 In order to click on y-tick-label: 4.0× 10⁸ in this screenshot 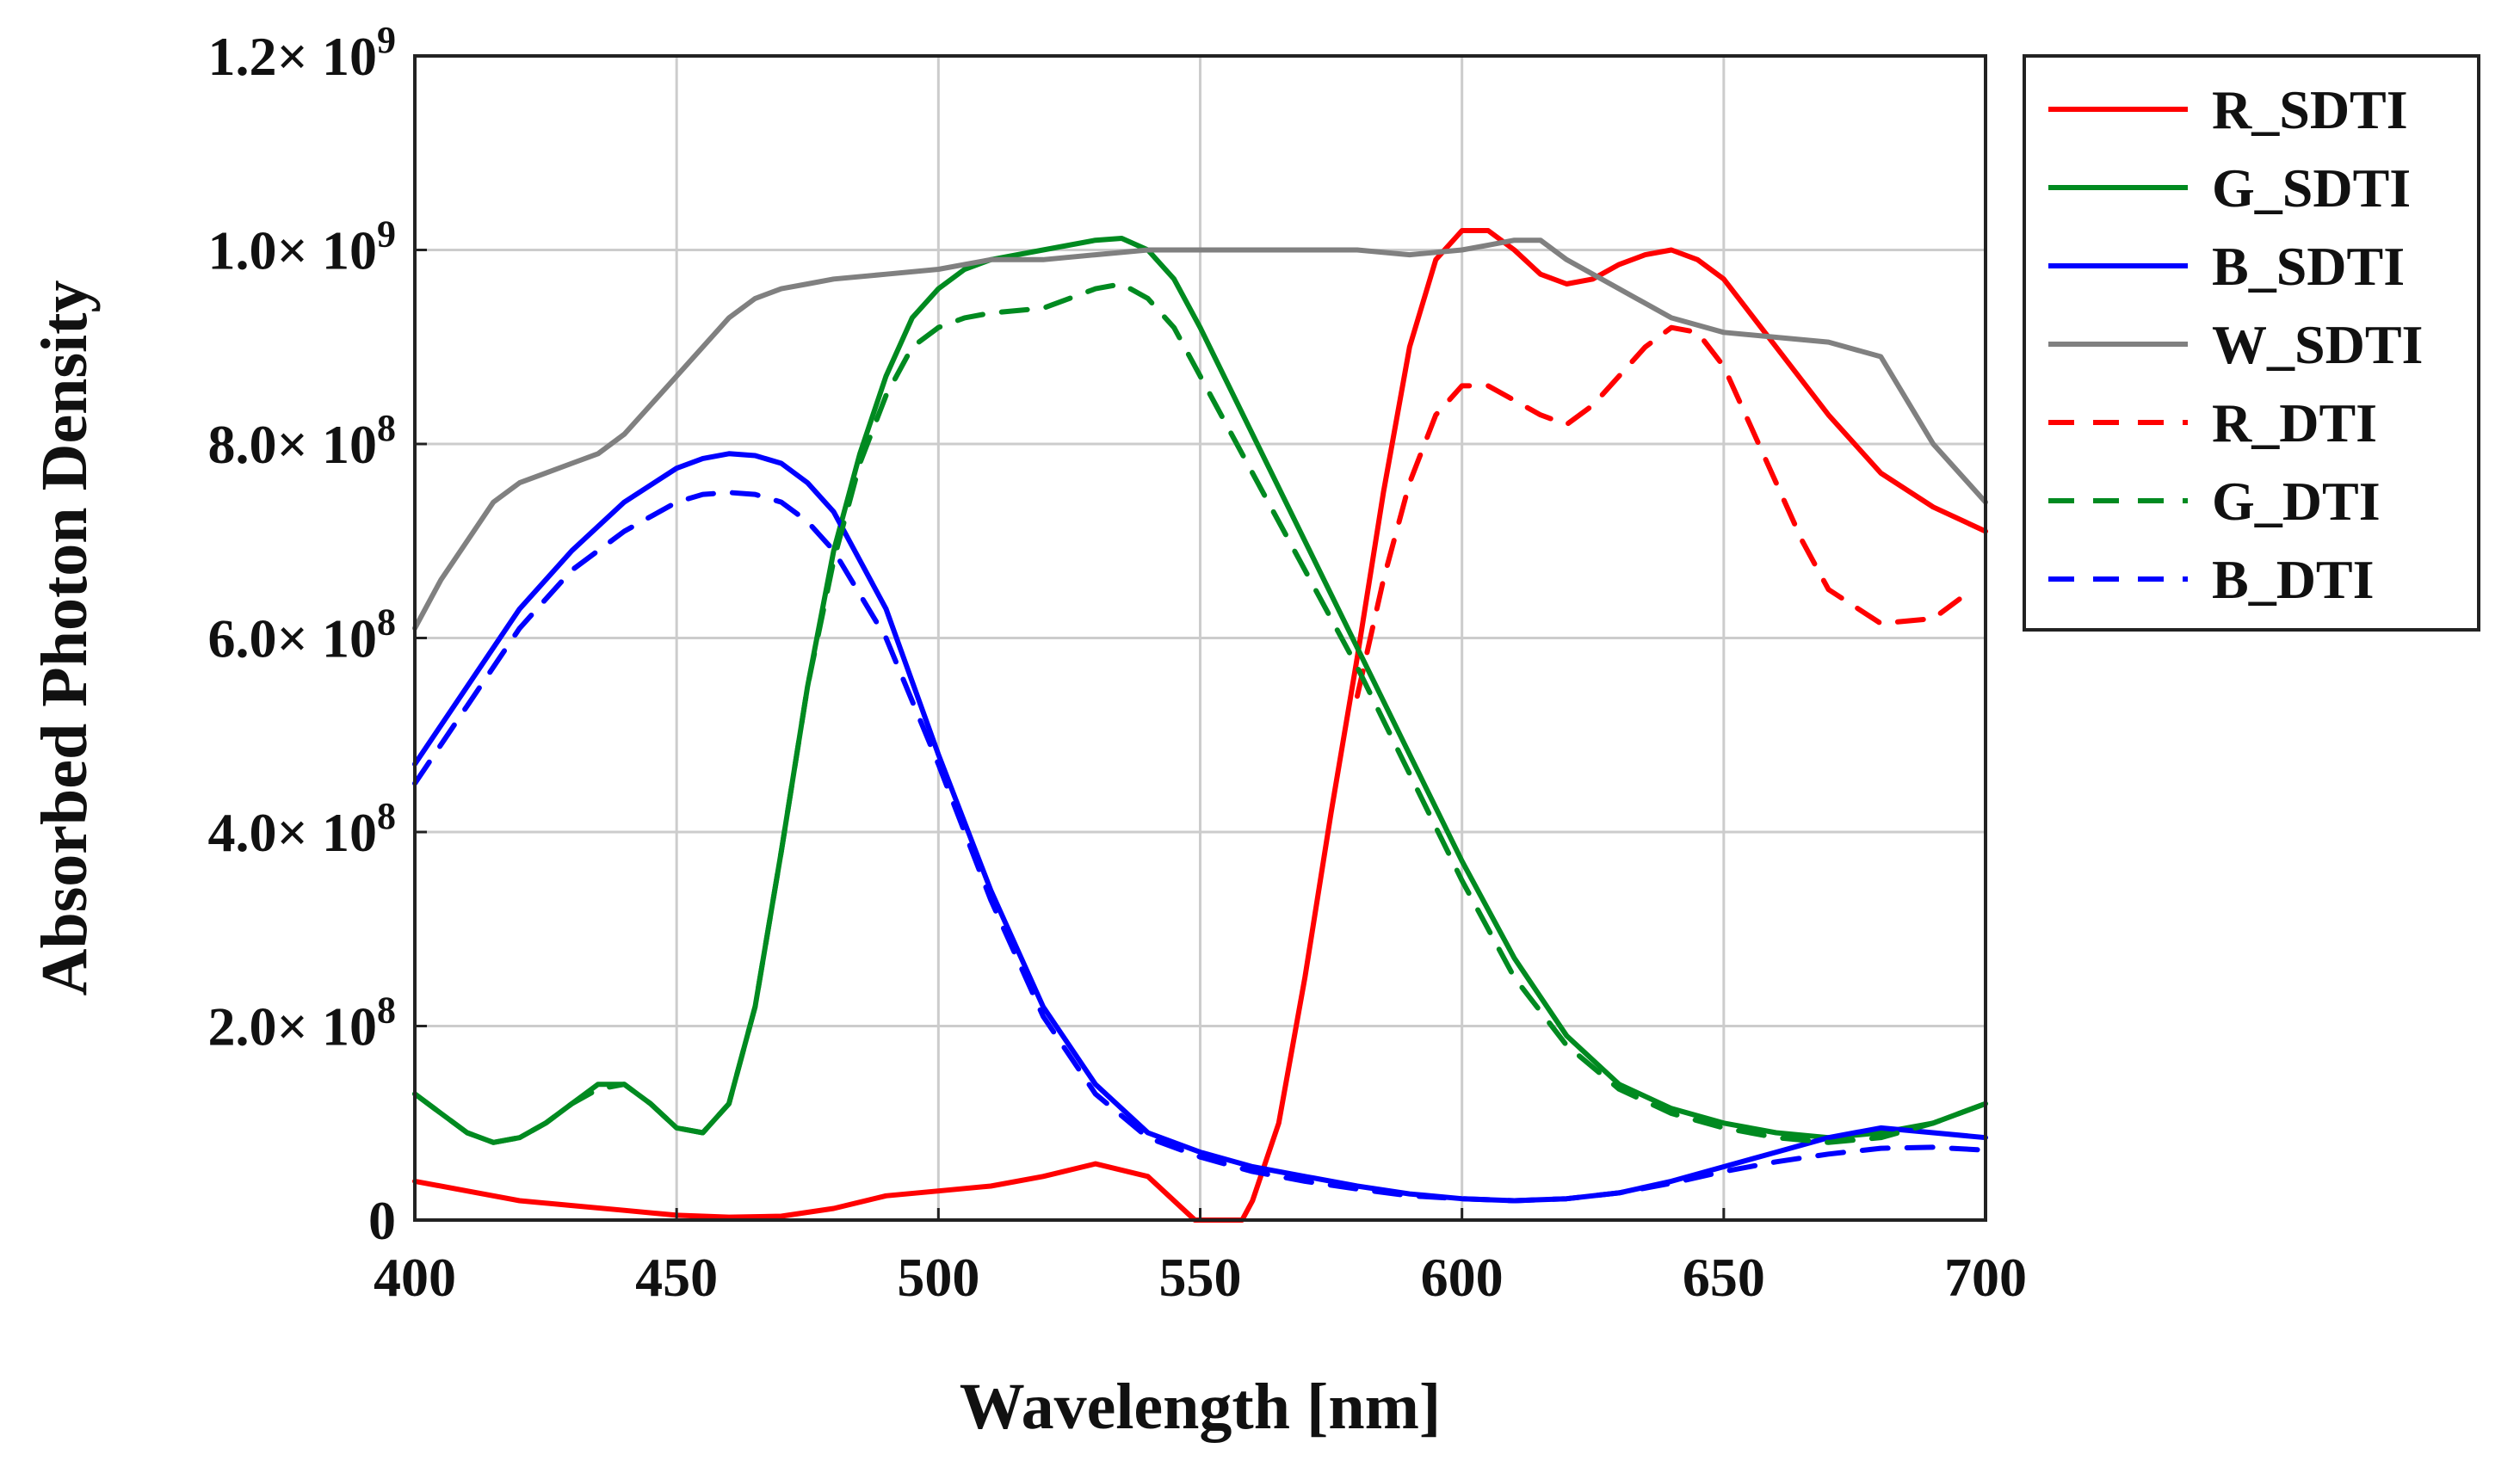, I will do `click(302, 829)`.